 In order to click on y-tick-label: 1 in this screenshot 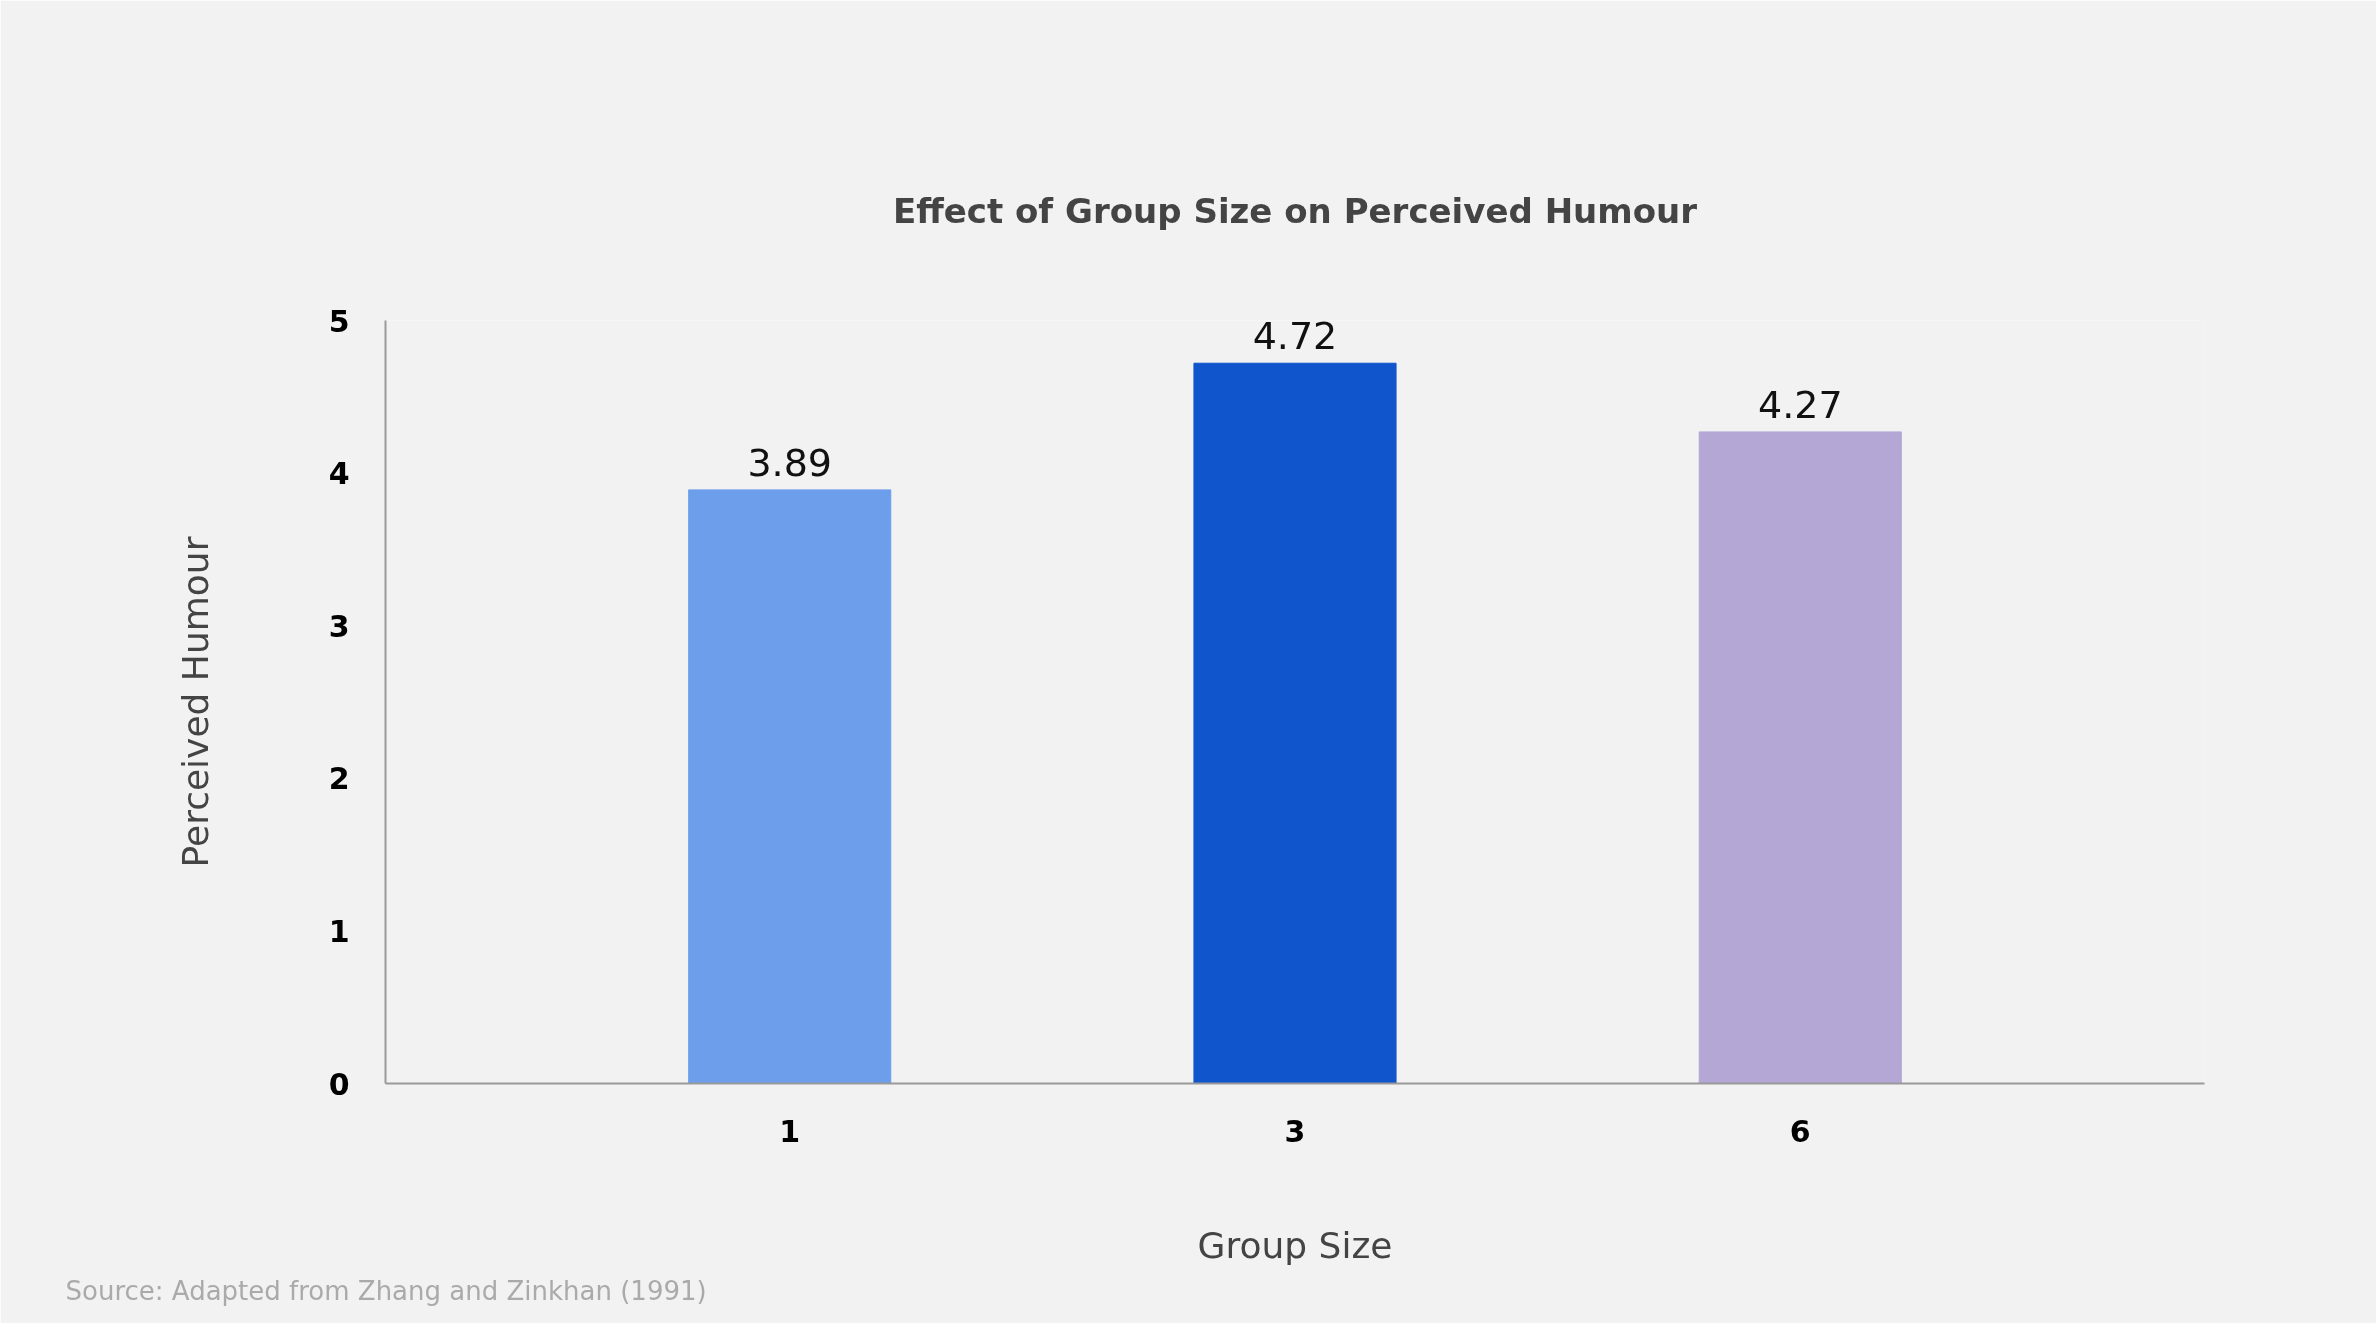, I will do `click(339, 931)`.